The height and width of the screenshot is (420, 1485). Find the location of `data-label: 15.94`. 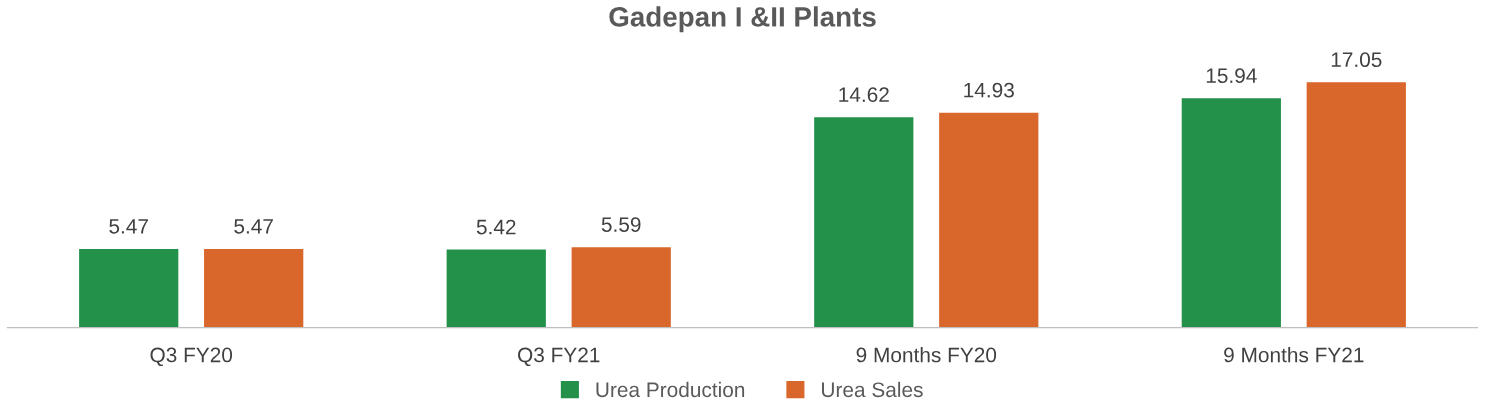

data-label: 15.94 is located at coordinates (1231, 76).